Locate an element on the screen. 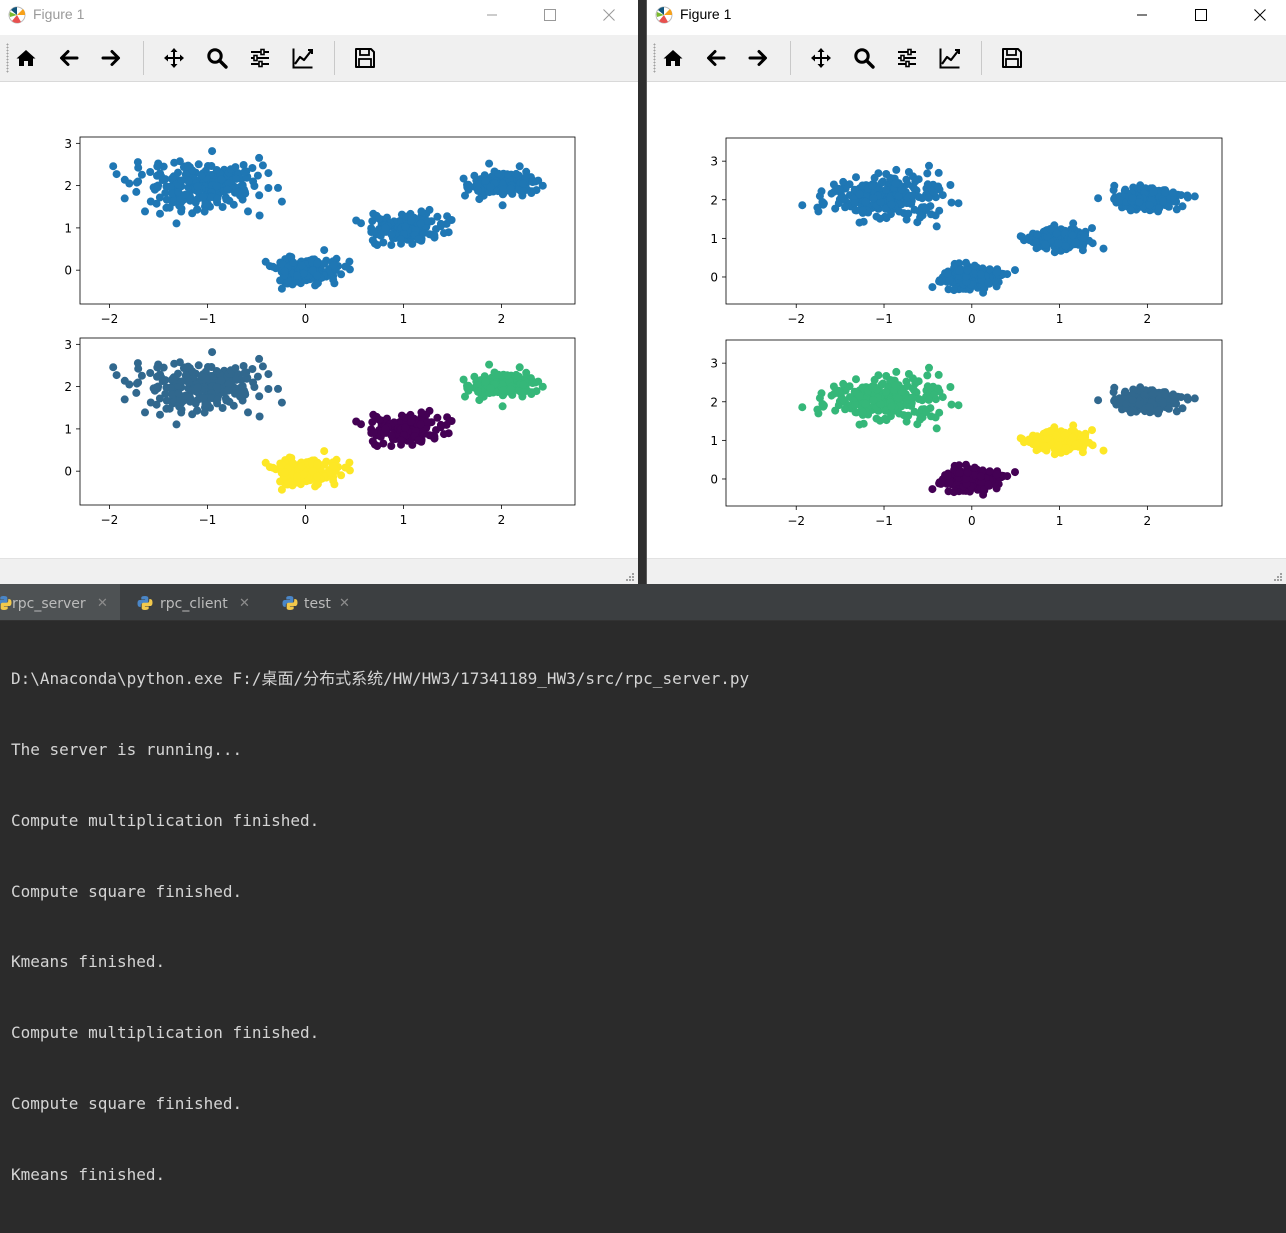 This screenshot has width=1286, height=1233. tab-rpc-client: rpc_client ✕ is located at coordinates (192, 602).